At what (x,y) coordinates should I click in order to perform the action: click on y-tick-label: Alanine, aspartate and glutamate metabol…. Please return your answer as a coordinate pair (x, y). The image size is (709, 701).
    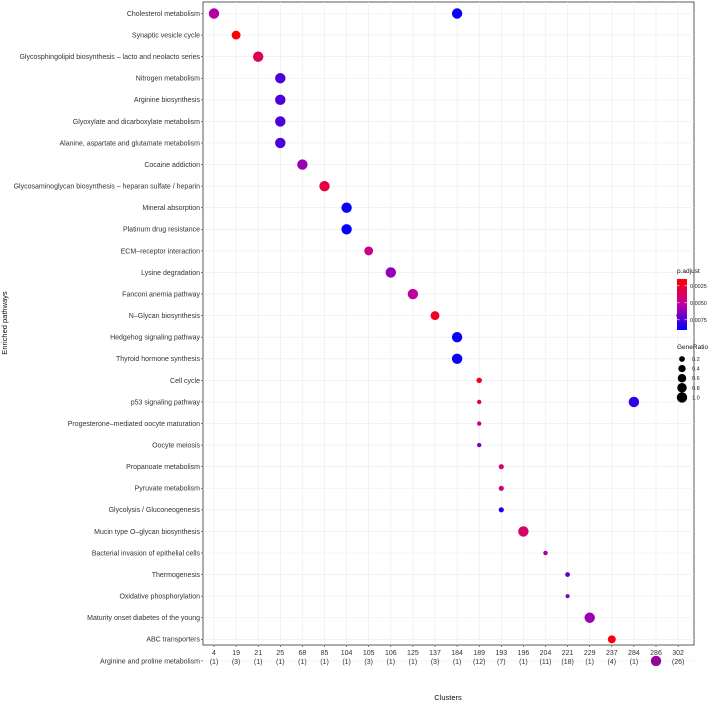
    Looking at the image, I should click on (130, 143).